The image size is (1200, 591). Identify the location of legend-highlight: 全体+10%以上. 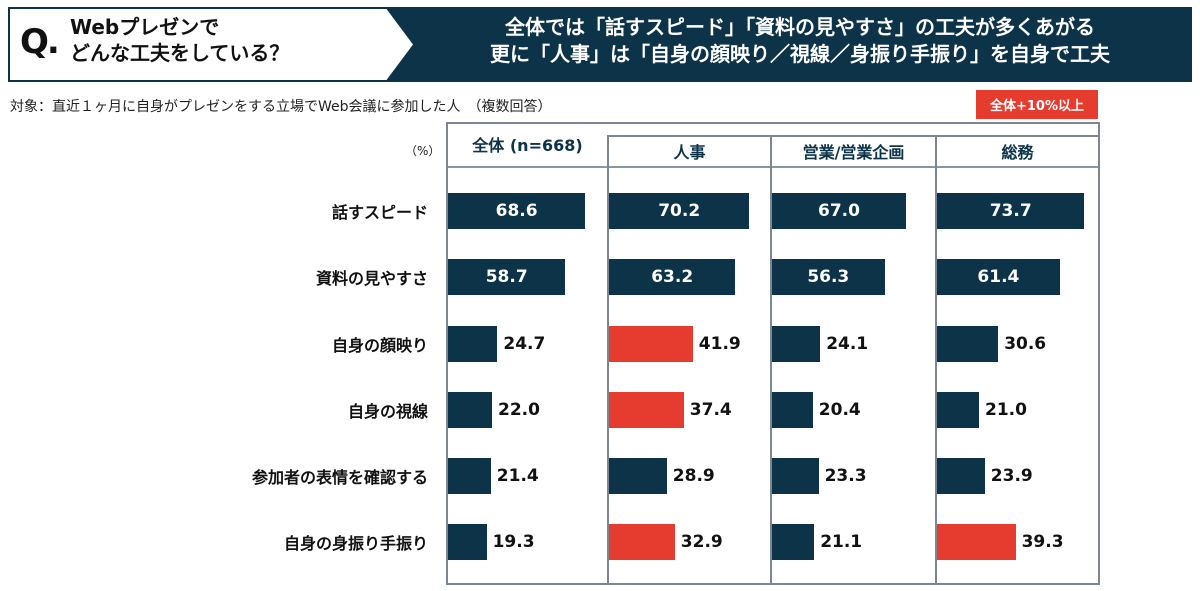
(1037, 104).